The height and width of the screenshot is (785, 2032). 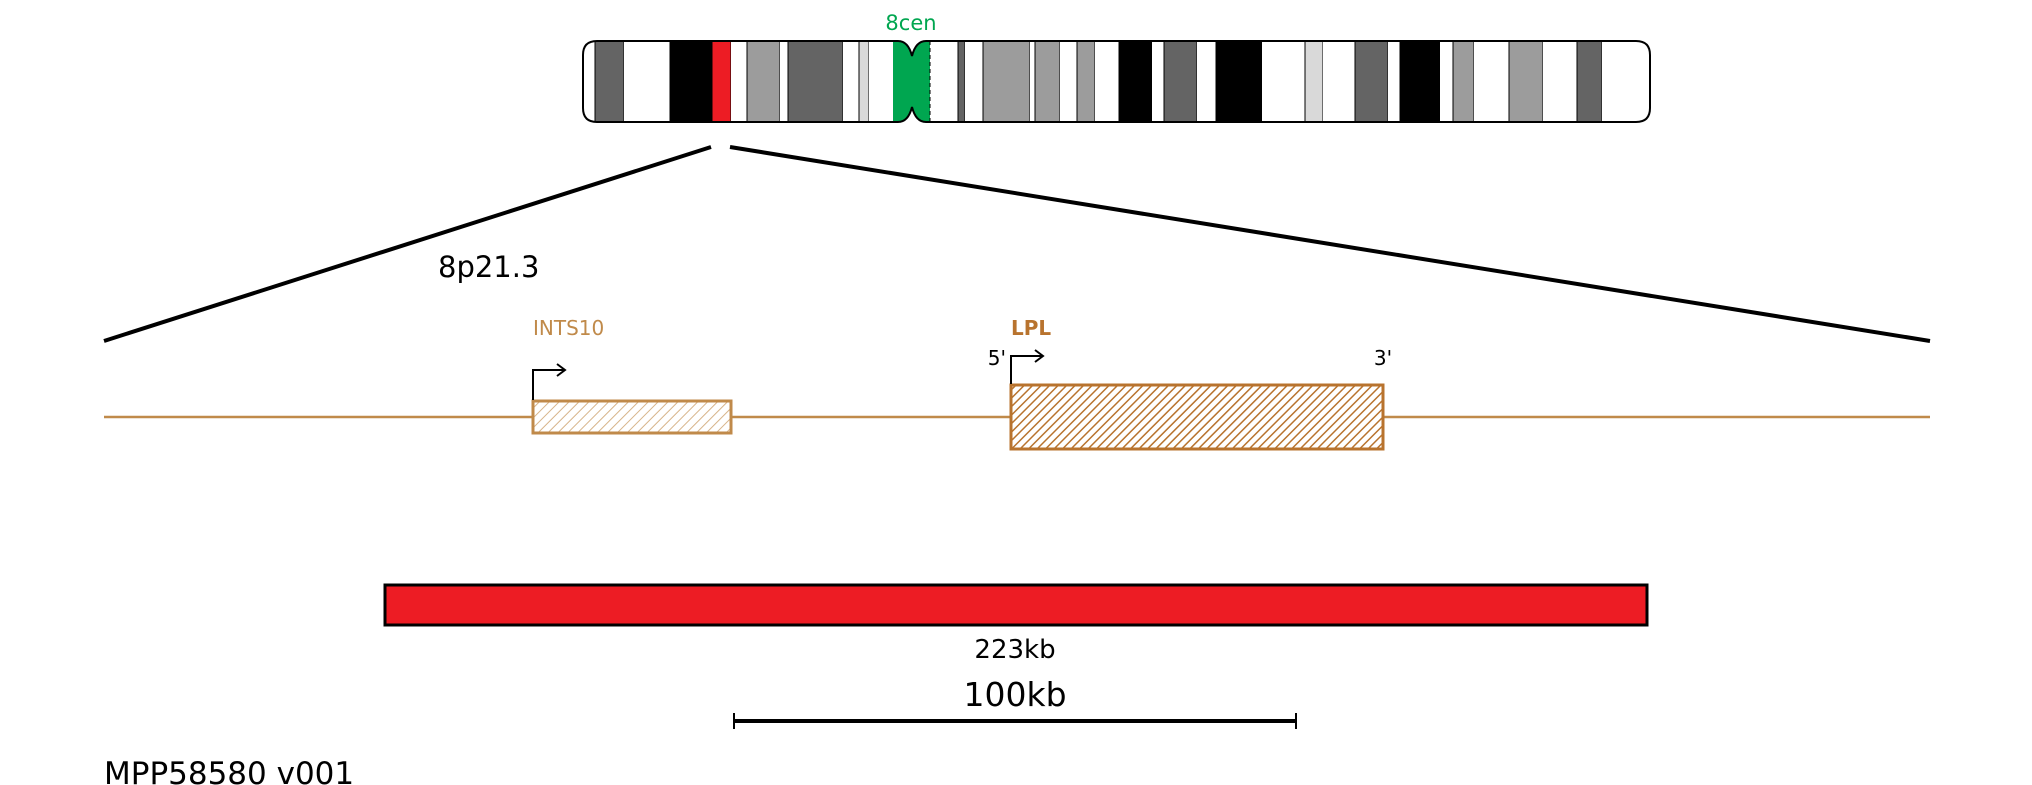 What do you see at coordinates (632, 417) in the screenshot?
I see `gene-ints10` at bounding box center [632, 417].